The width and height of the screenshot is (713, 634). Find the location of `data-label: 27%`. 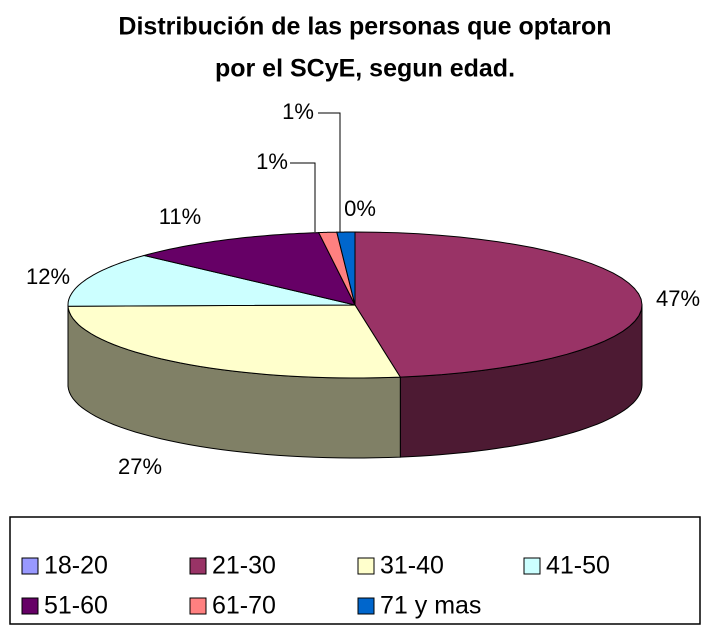

data-label: 27% is located at coordinates (140, 466).